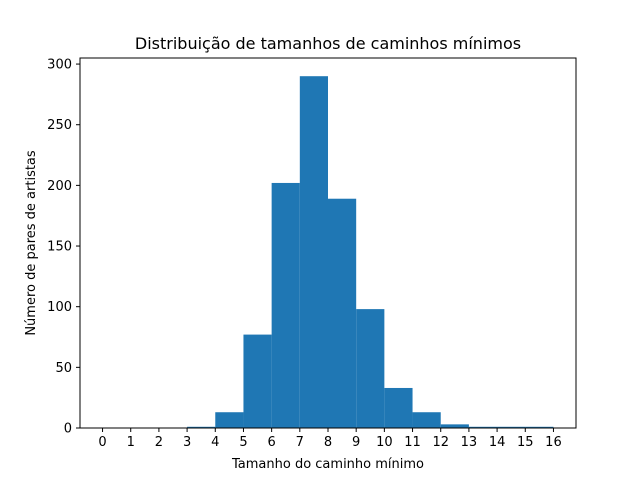  Describe the element at coordinates (159, 442) in the screenshot. I see `x-tick-label: 2` at that location.